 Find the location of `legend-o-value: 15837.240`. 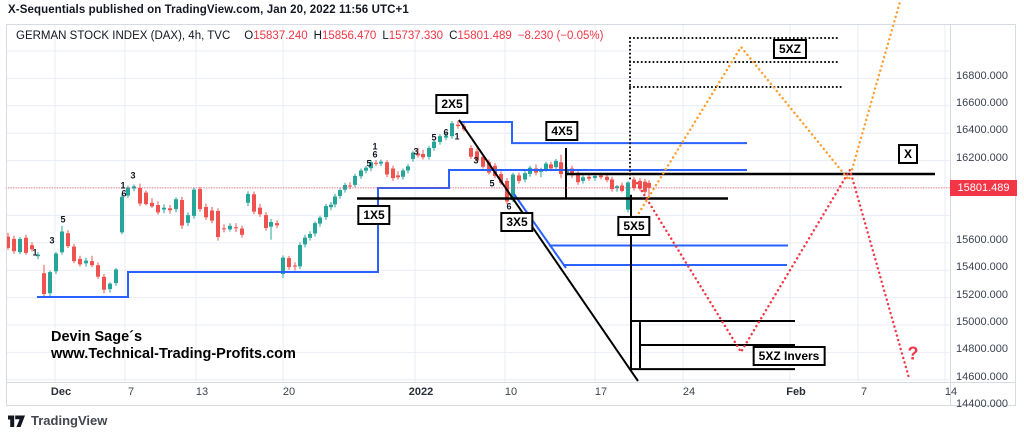

legend-o-value: 15837.240 is located at coordinates (280, 36).